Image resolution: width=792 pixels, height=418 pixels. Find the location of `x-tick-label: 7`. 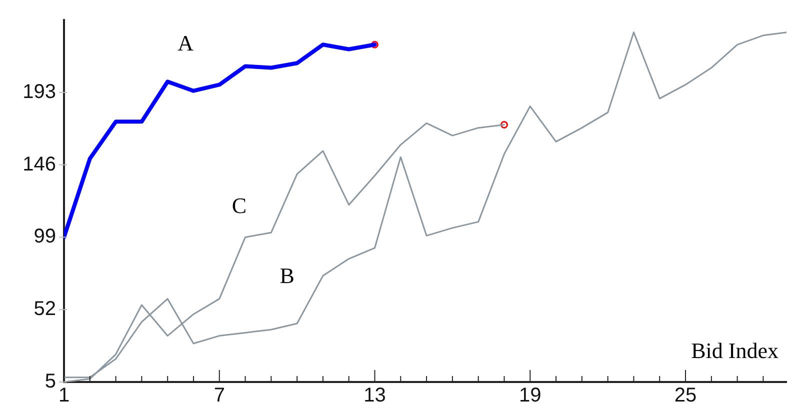

x-tick-label: 7 is located at coordinates (219, 395).